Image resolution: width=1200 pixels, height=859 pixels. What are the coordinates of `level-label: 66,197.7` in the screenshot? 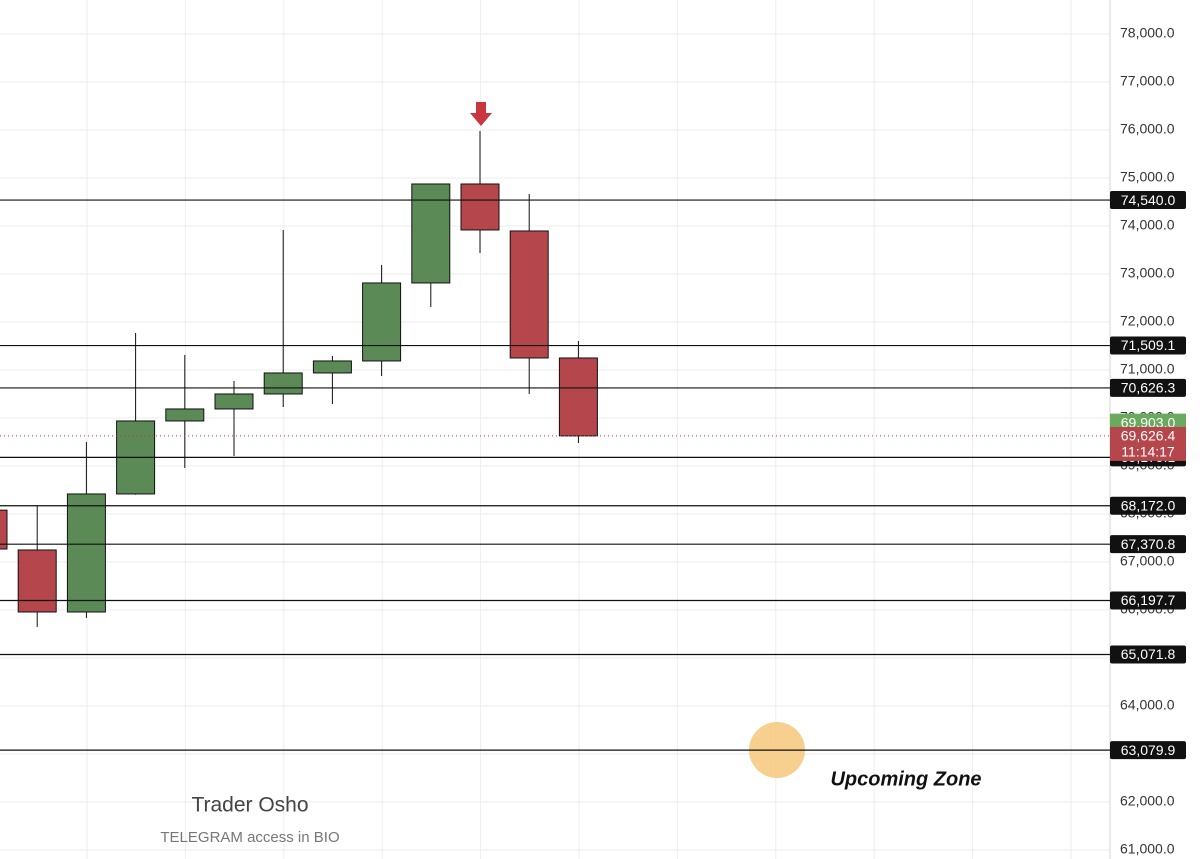 It's located at (1148, 600).